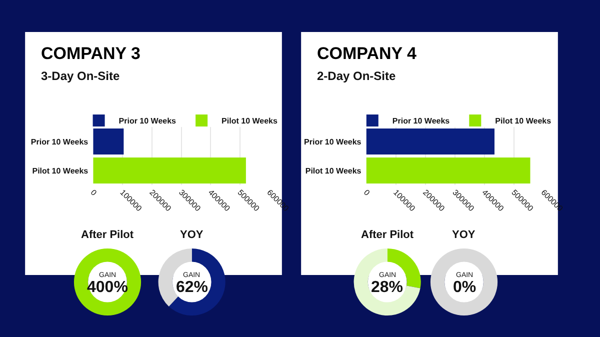  What do you see at coordinates (367, 53) in the screenshot?
I see `chart-title: COMPANY 4` at bounding box center [367, 53].